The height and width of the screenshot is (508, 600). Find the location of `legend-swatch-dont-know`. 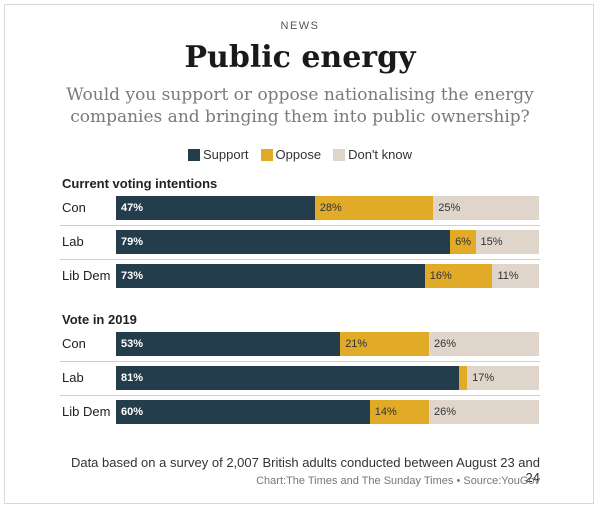

legend-swatch-dont-know is located at coordinates (339, 154).